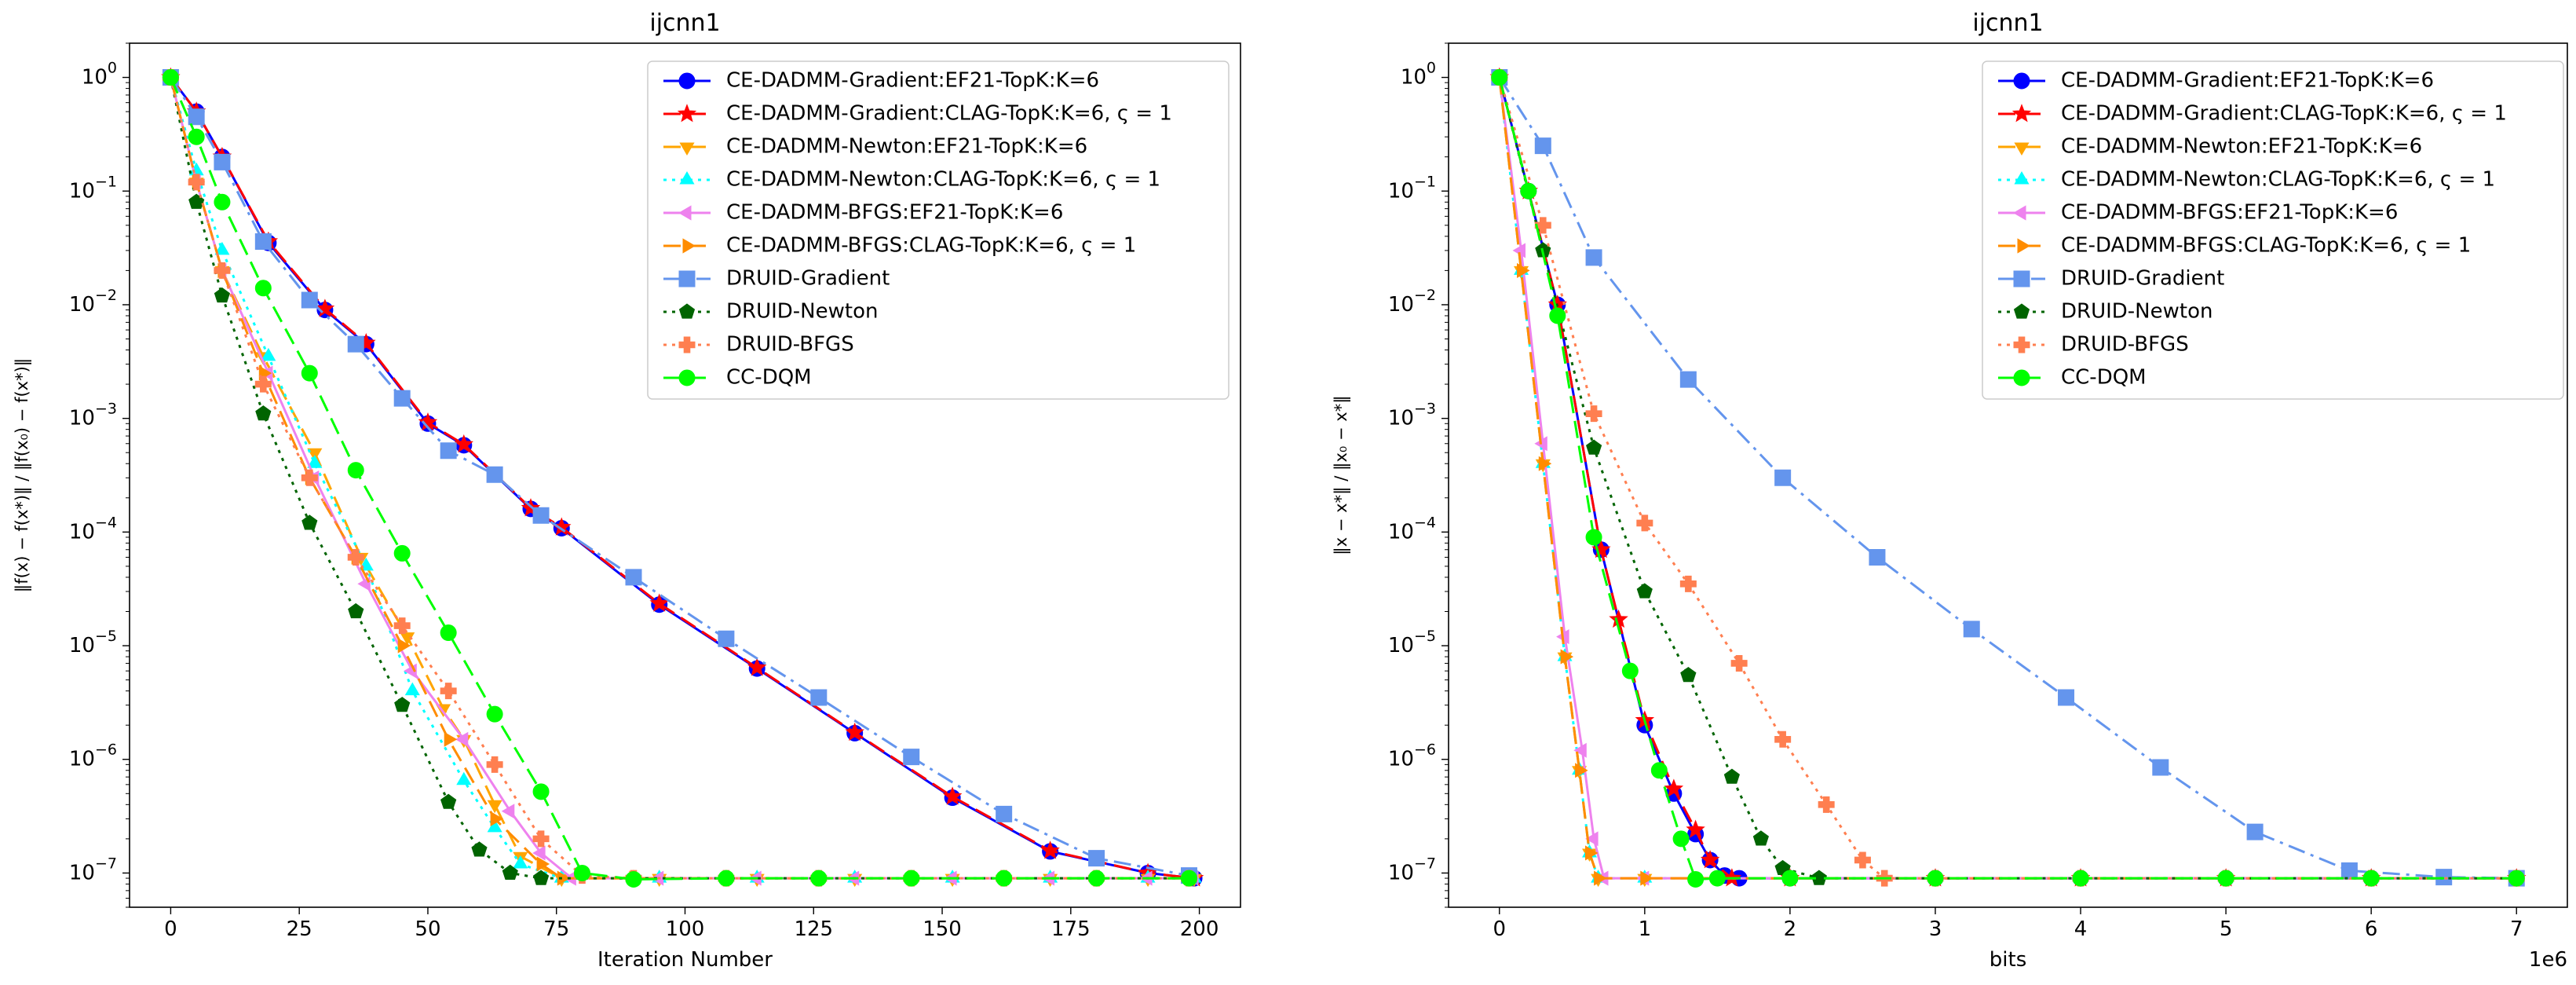 The height and width of the screenshot is (985, 2576). Describe the element at coordinates (2548, 960) in the screenshot. I see `x-offset-label: 1e6` at that location.